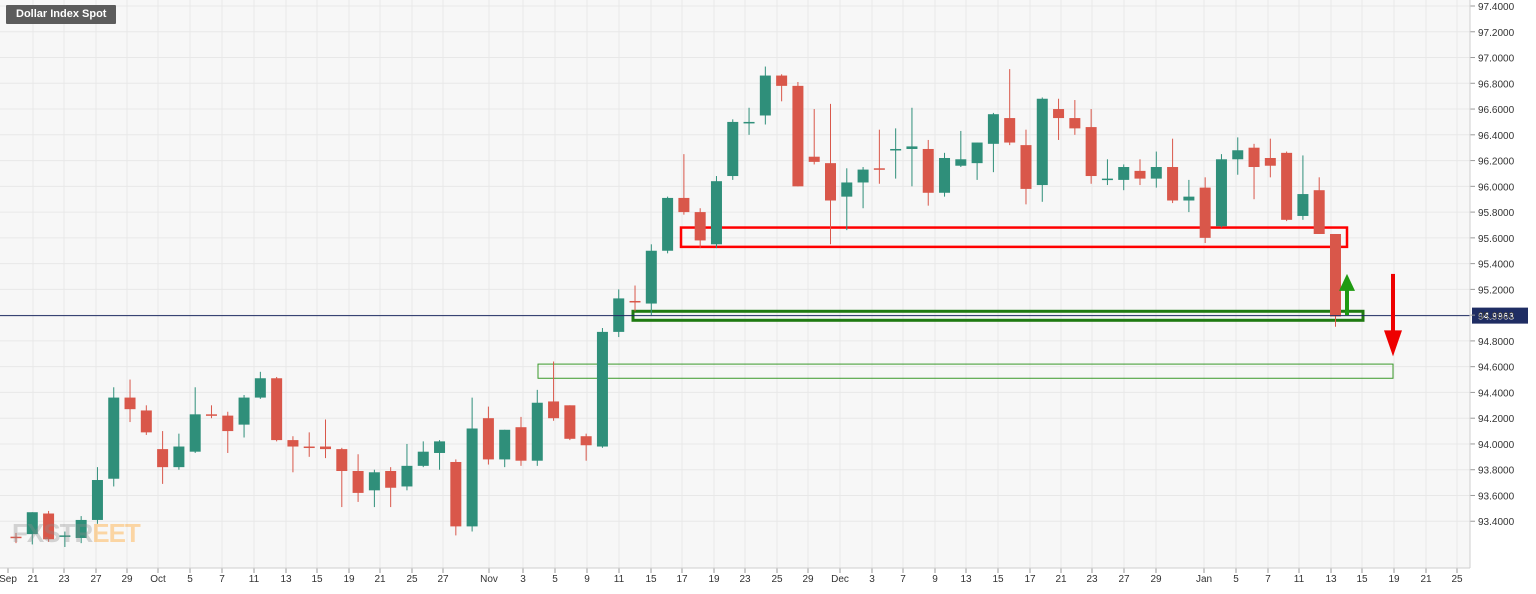 This screenshot has width=1536, height=594. I want to click on x-tick-label: 7, so click(903, 579).